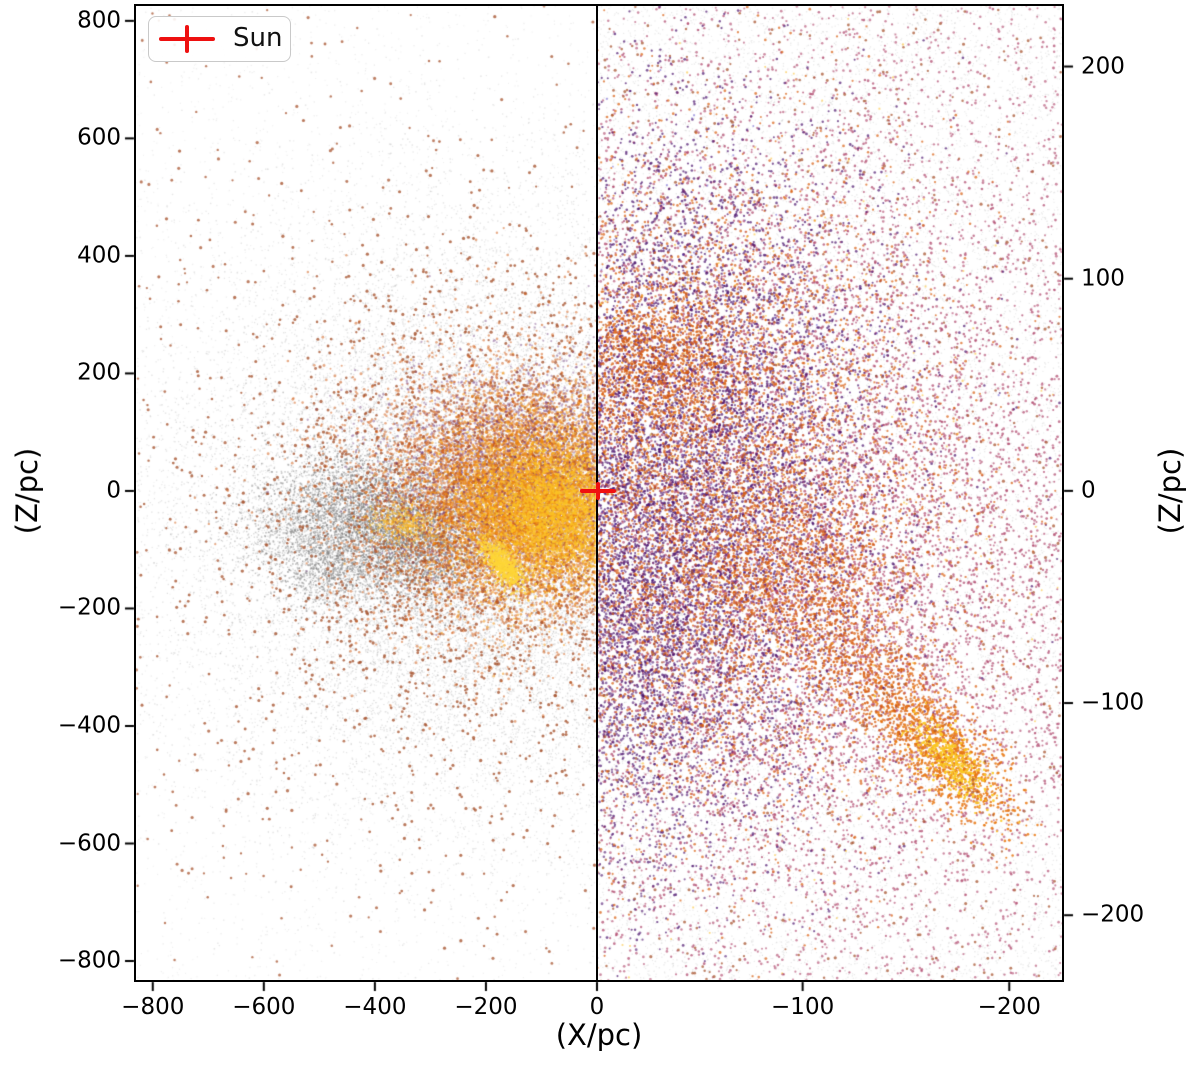 This screenshot has height=1070, width=1200. Describe the element at coordinates (1103, 278) in the screenshot. I see `y-tick-label: 100` at that location.